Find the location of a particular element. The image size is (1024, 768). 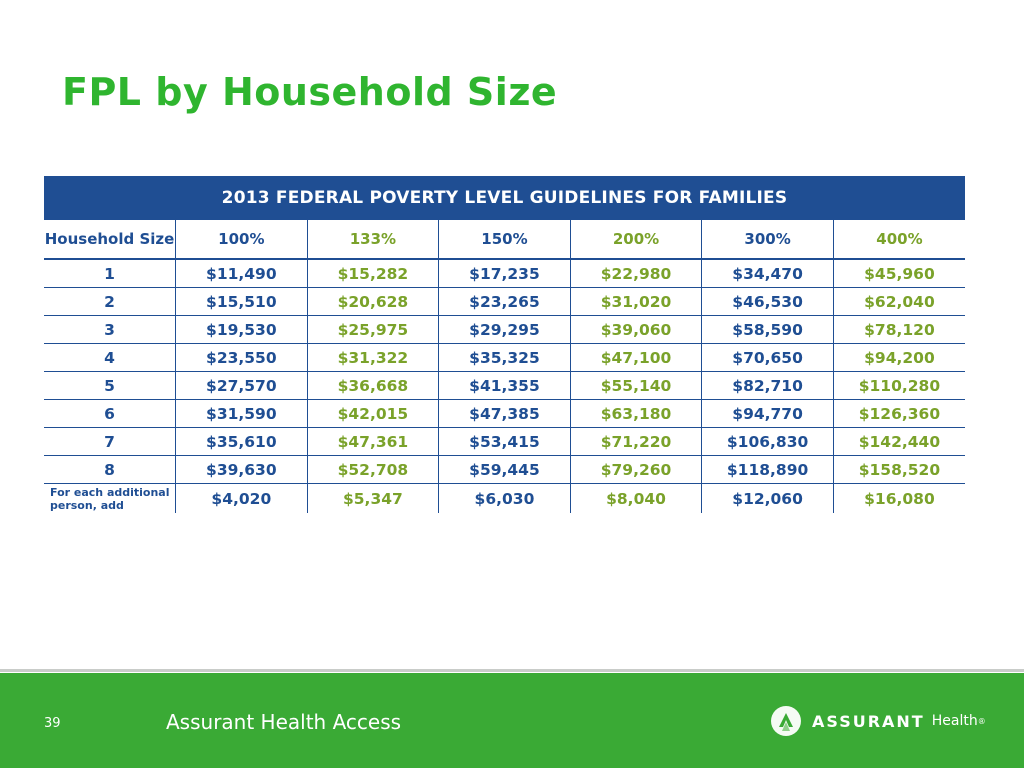

footer-divider is located at coordinates (512, 670).